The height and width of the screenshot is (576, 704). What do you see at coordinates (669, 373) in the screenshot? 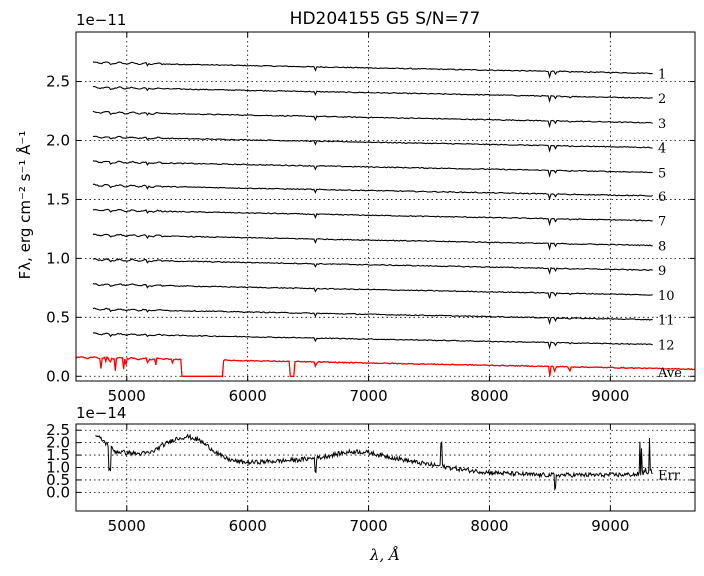
I see `series-label-ave: Ave` at bounding box center [669, 373].